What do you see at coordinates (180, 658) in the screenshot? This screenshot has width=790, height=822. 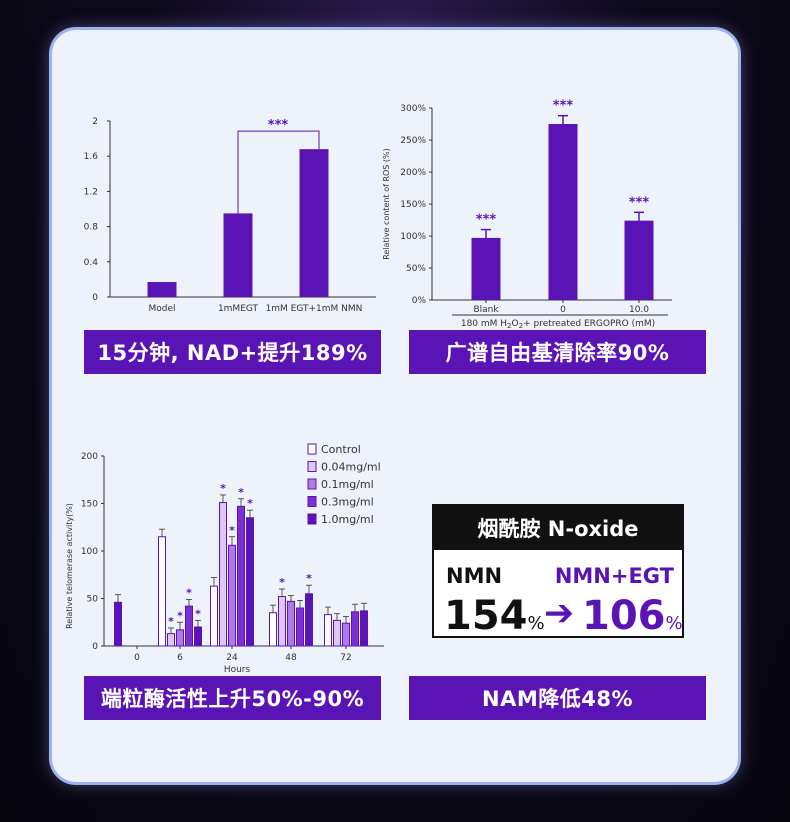 I see `x-tick-label: 6` at bounding box center [180, 658].